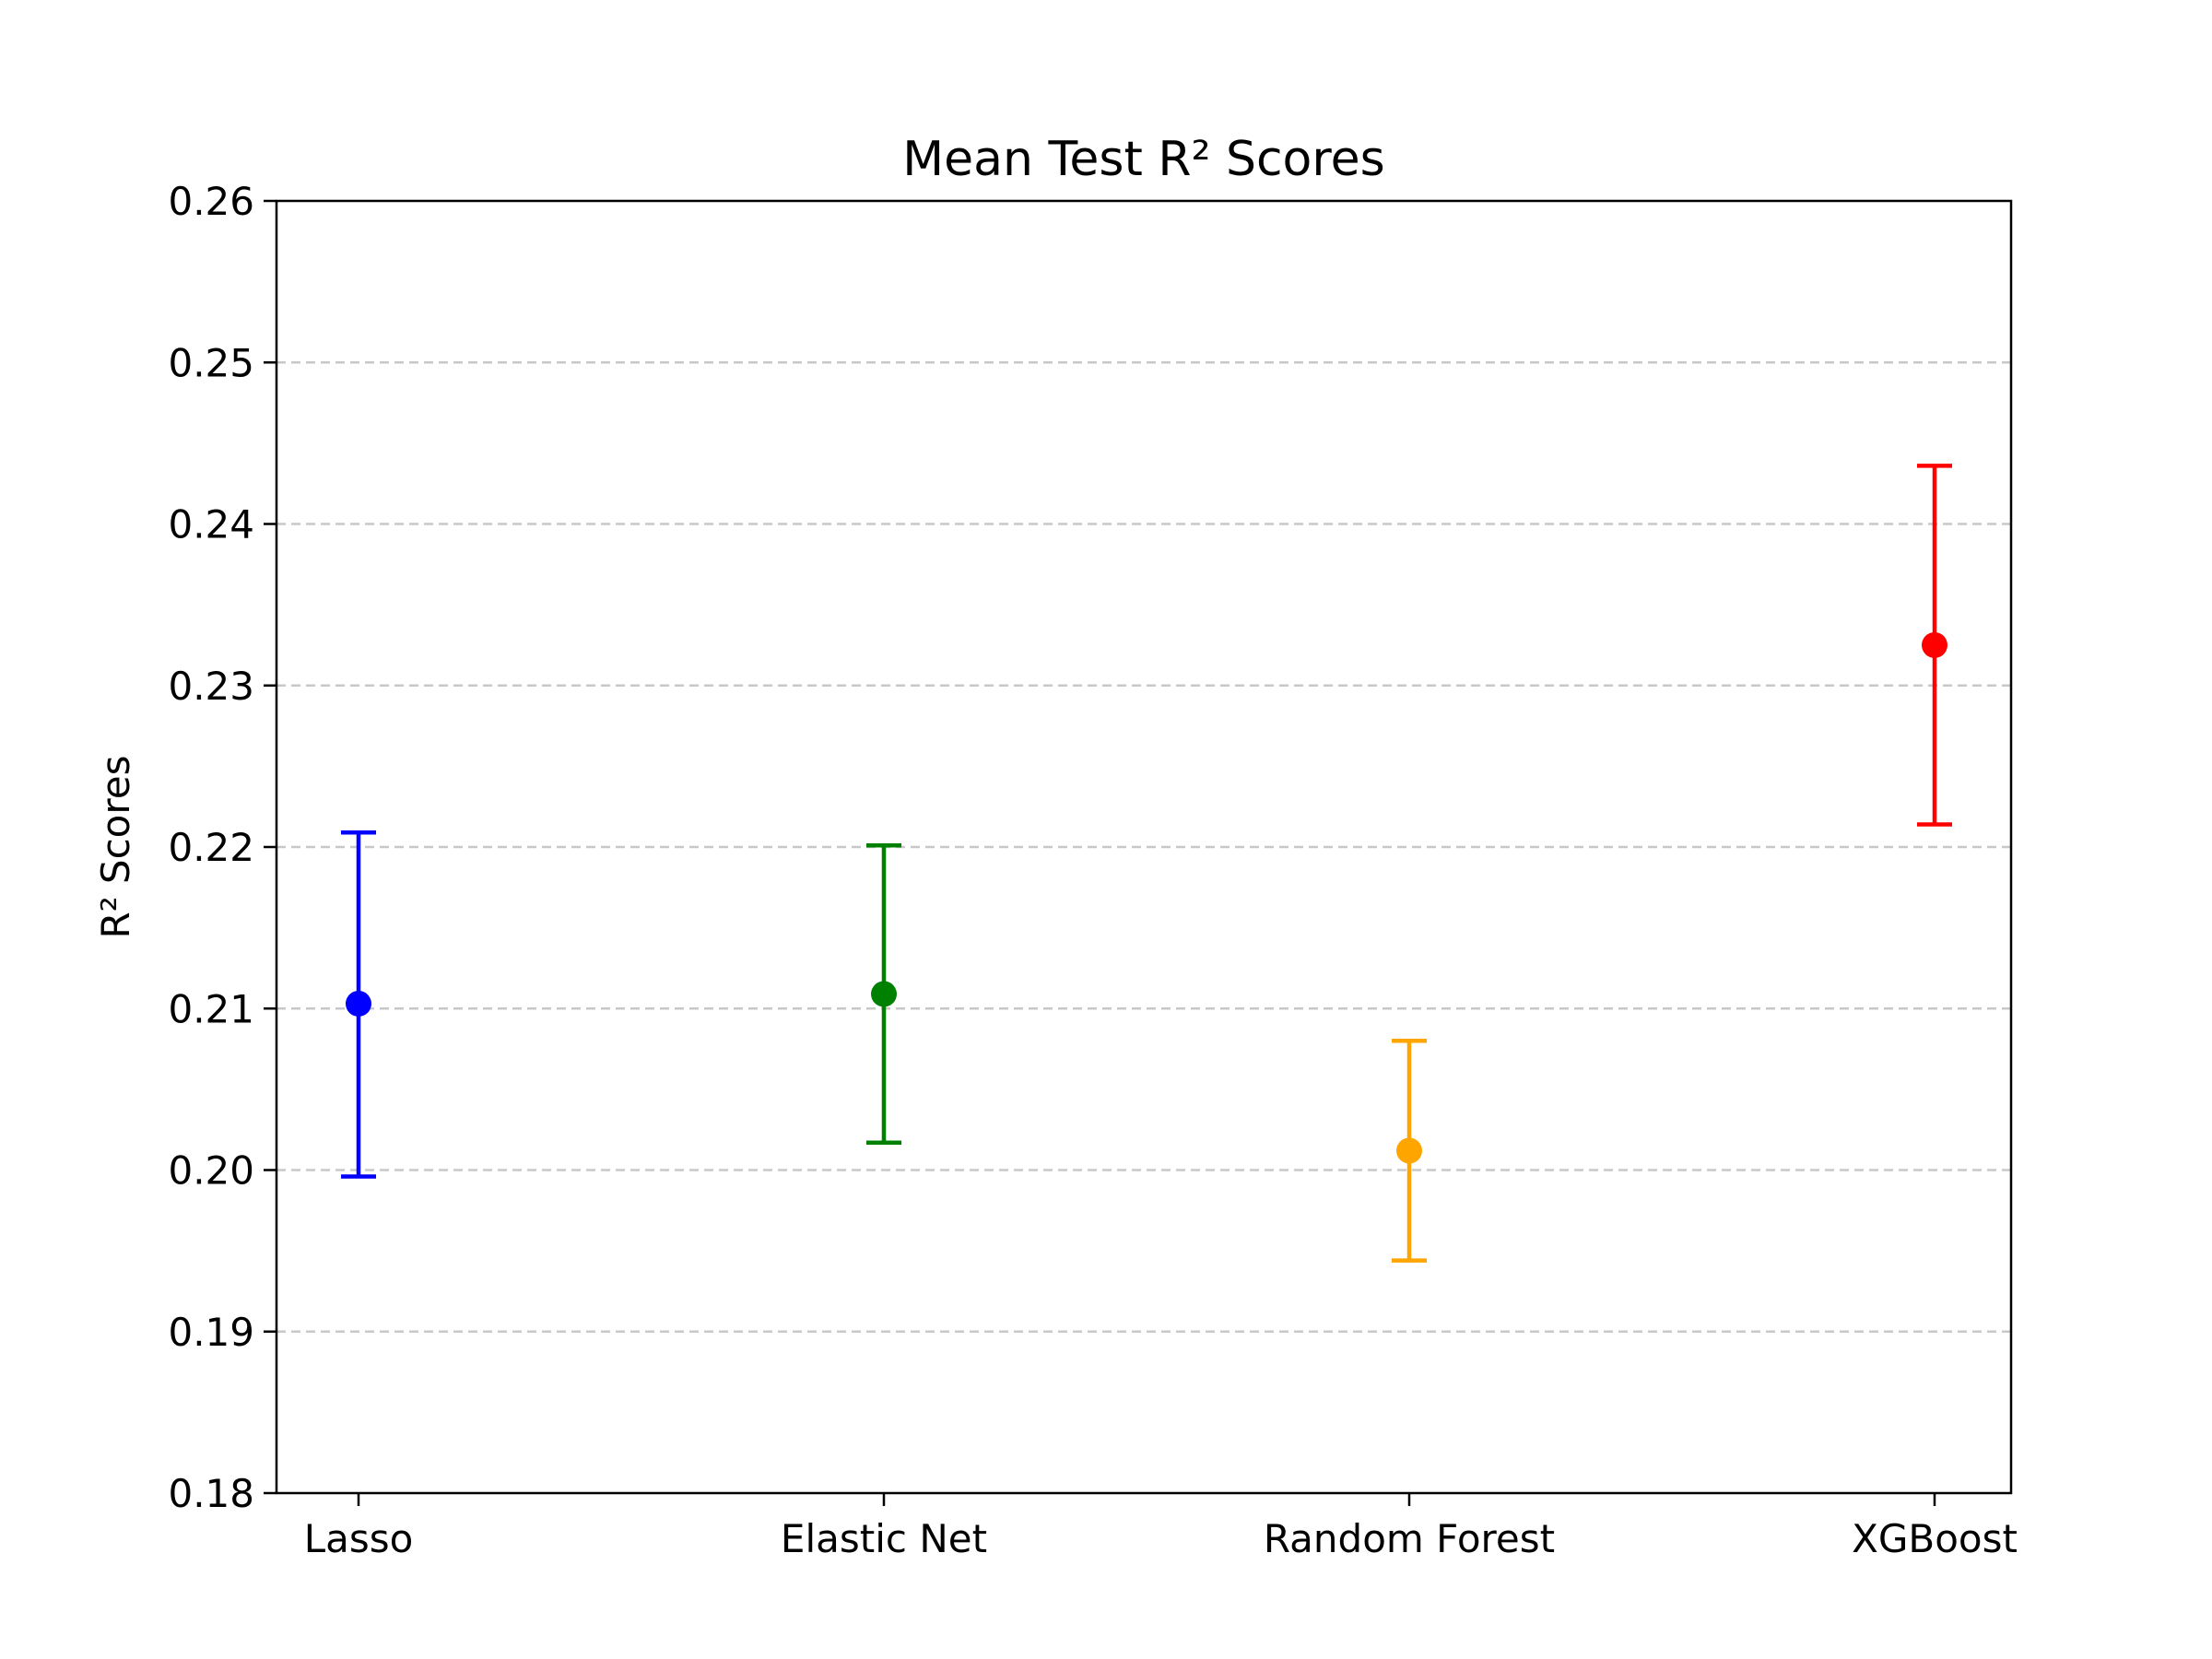 This screenshot has height=1659, width=2212. What do you see at coordinates (211, 1493) in the screenshot?
I see `y-tick-label: 0.18` at bounding box center [211, 1493].